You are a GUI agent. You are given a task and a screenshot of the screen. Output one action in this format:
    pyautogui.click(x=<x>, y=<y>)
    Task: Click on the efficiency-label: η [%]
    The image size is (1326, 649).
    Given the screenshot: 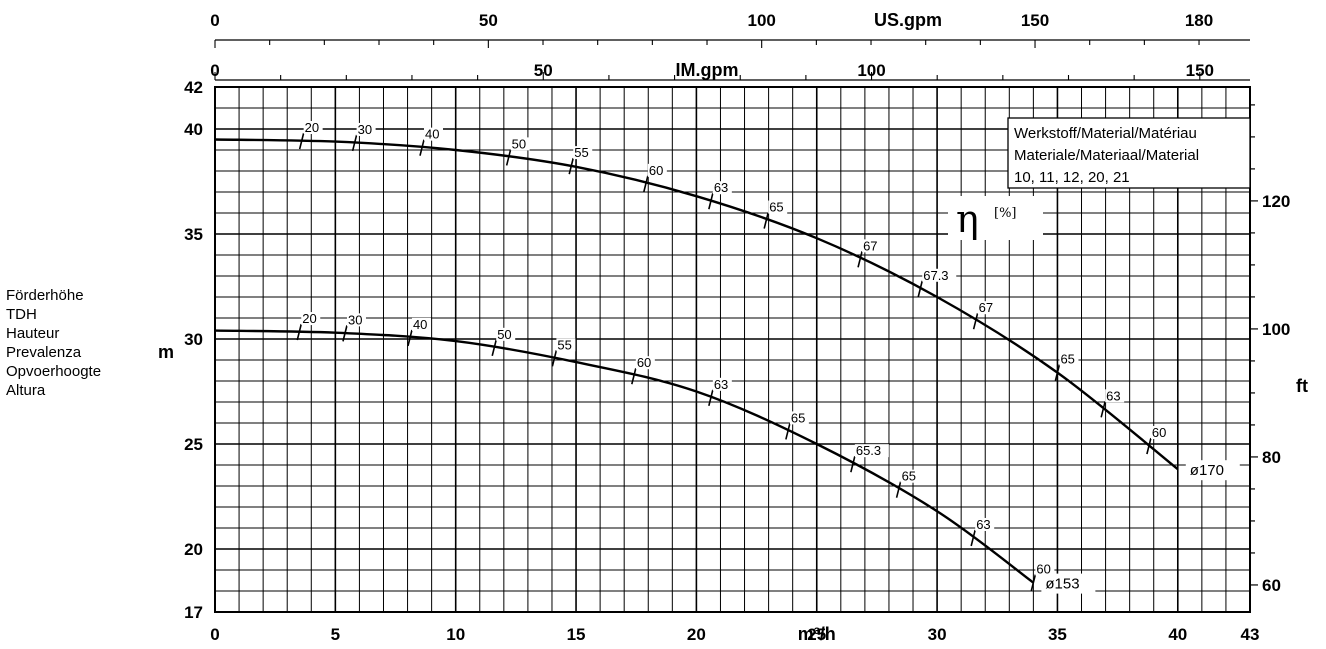 What is the action you would take?
    pyautogui.click(x=995, y=218)
    